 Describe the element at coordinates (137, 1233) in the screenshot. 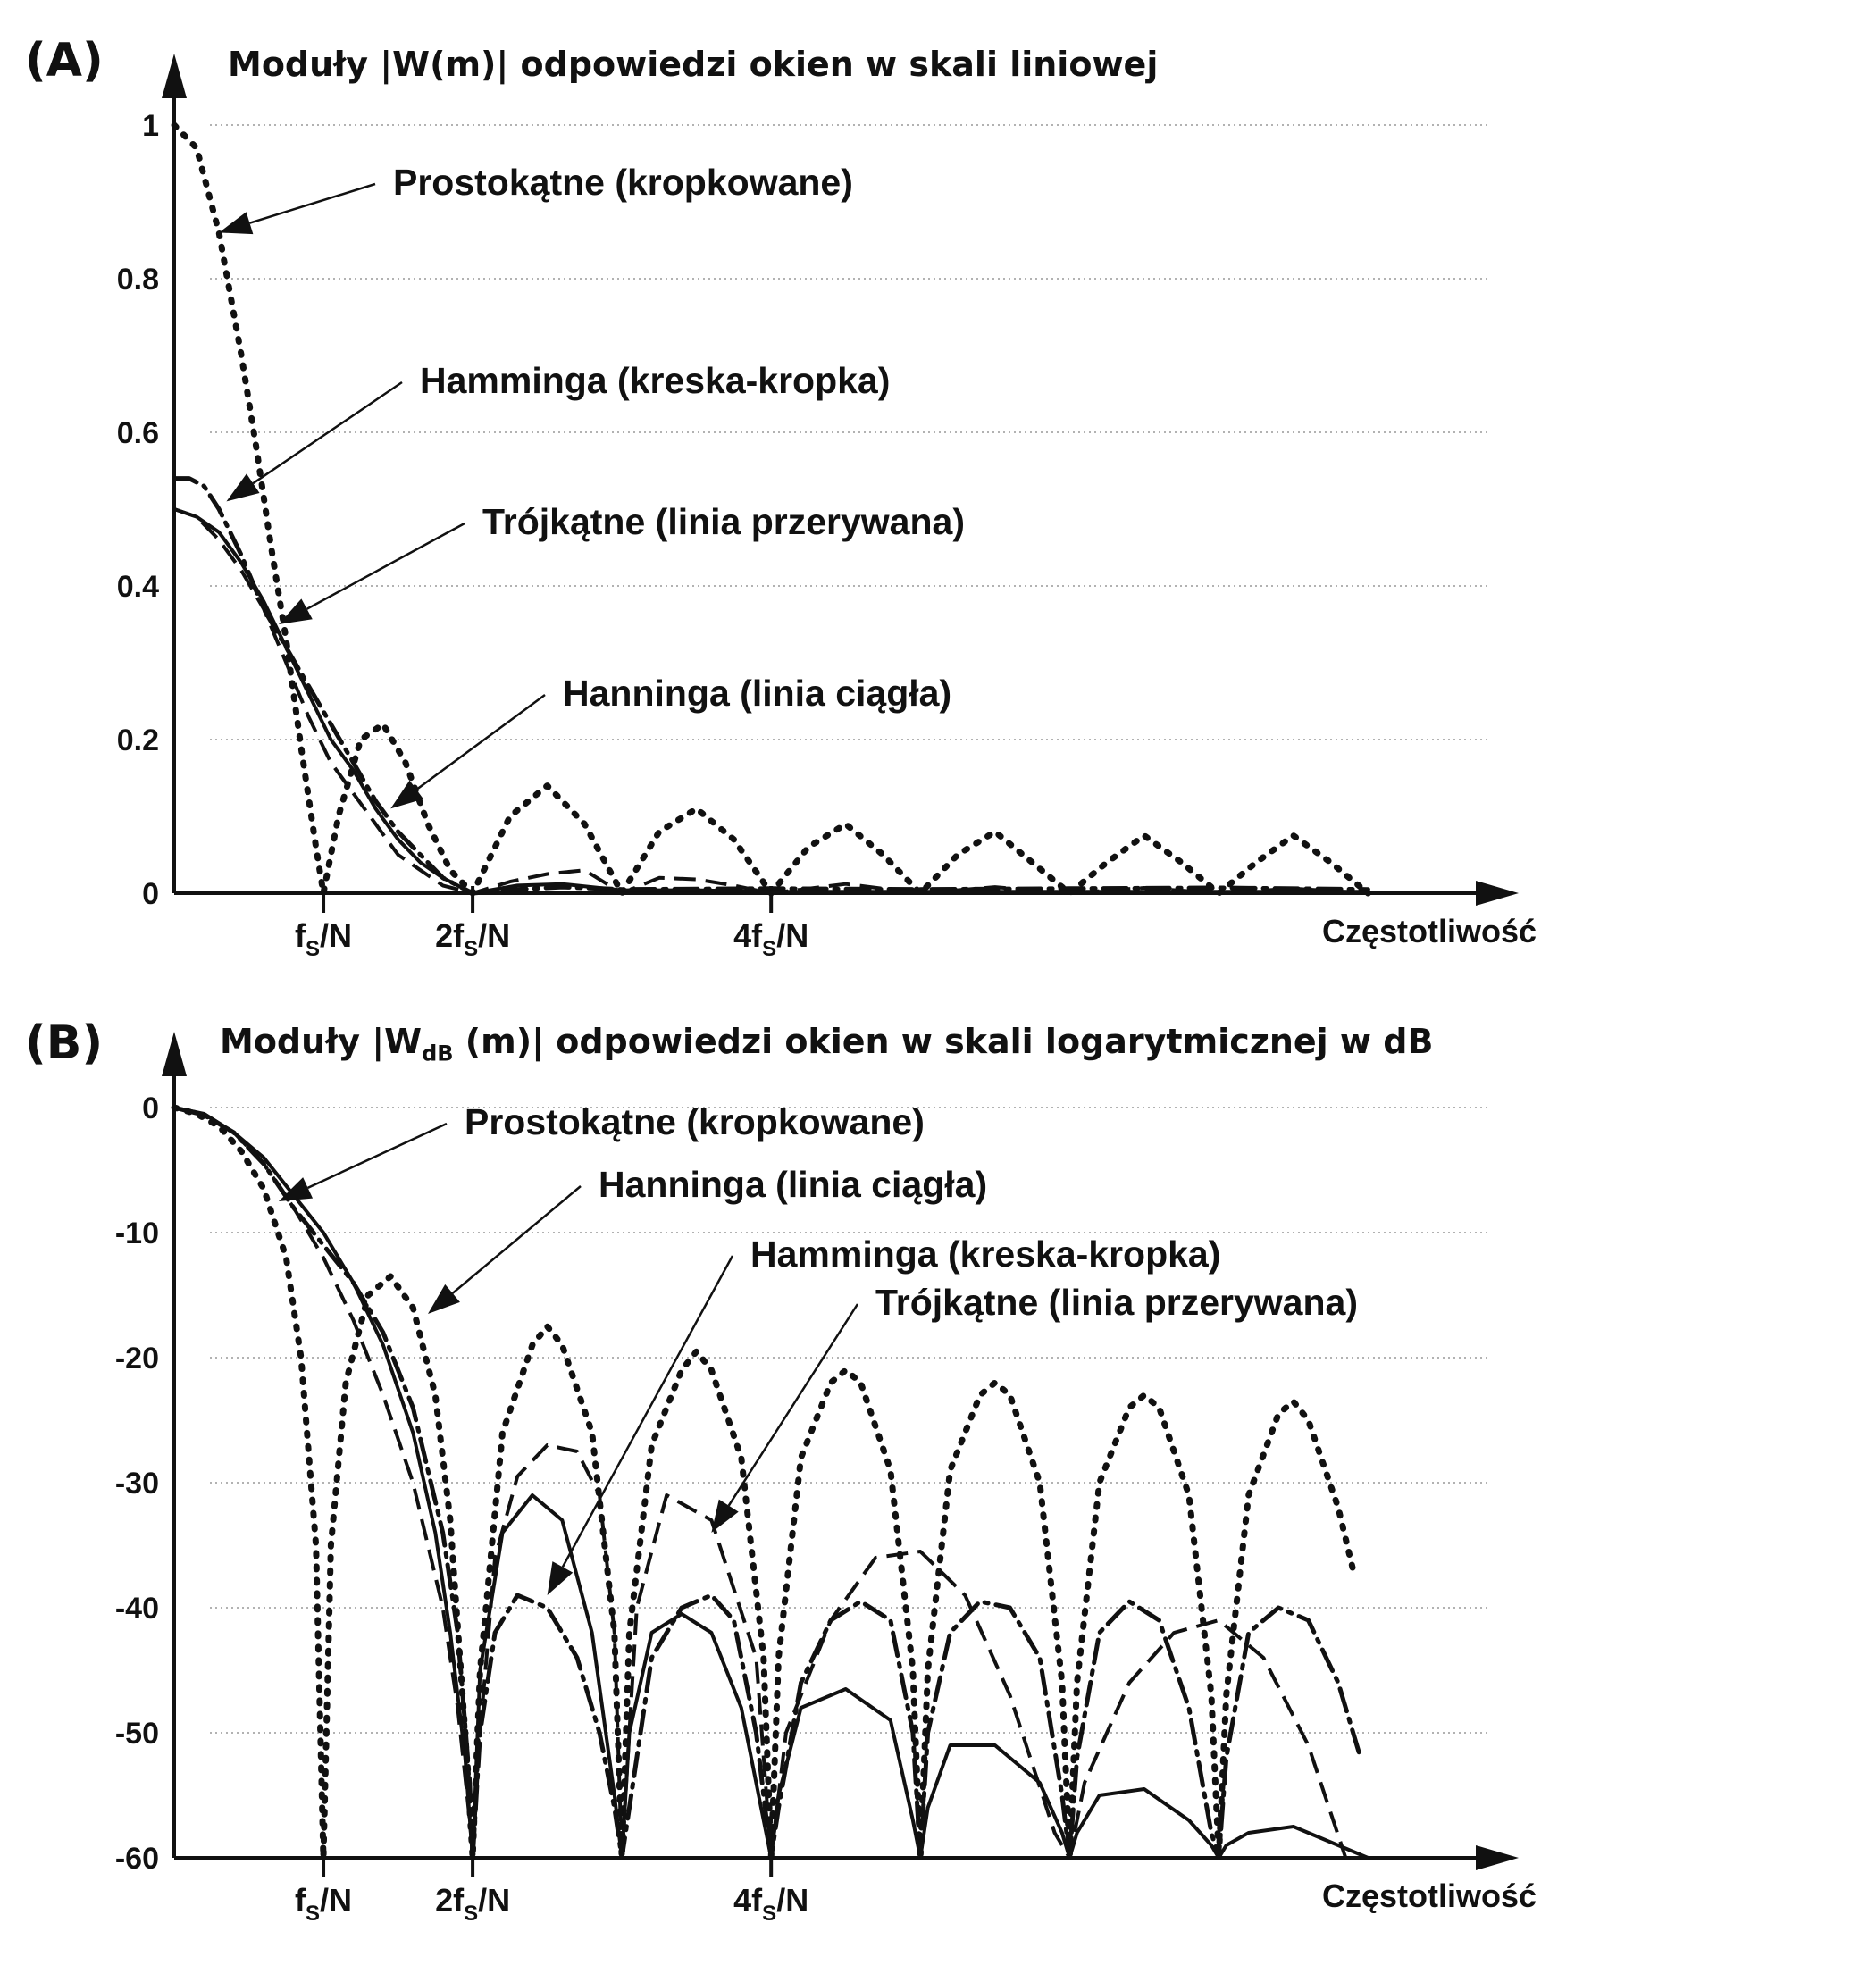

I see `y-tick-label: -10` at that location.